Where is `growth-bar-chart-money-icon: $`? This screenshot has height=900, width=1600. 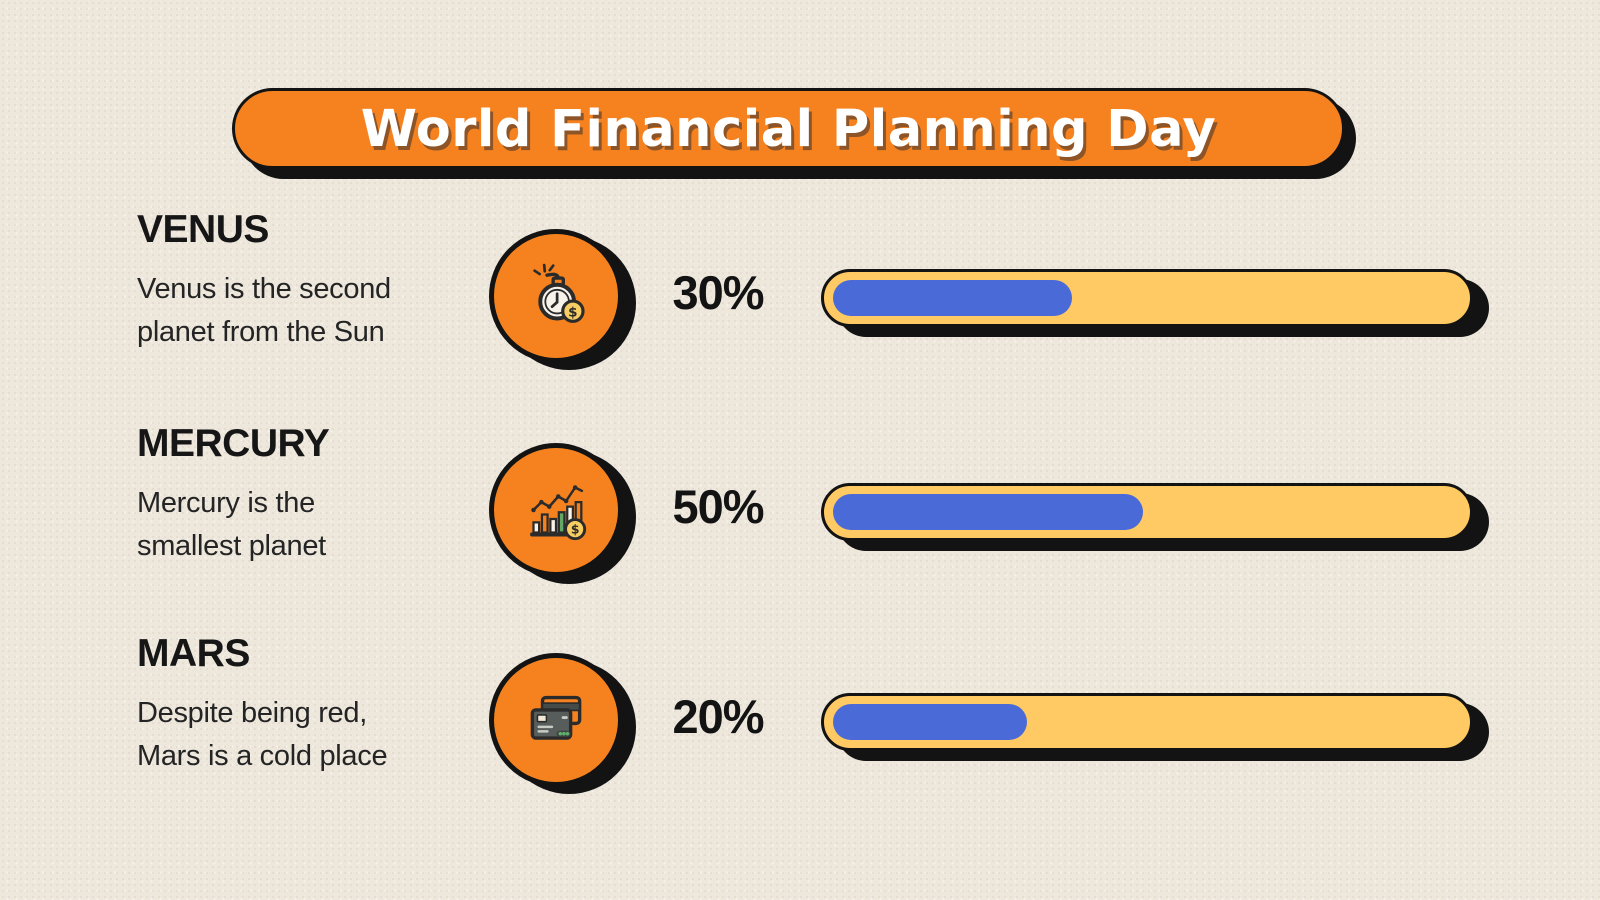
growth-bar-chart-money-icon: $ is located at coordinates (558, 513).